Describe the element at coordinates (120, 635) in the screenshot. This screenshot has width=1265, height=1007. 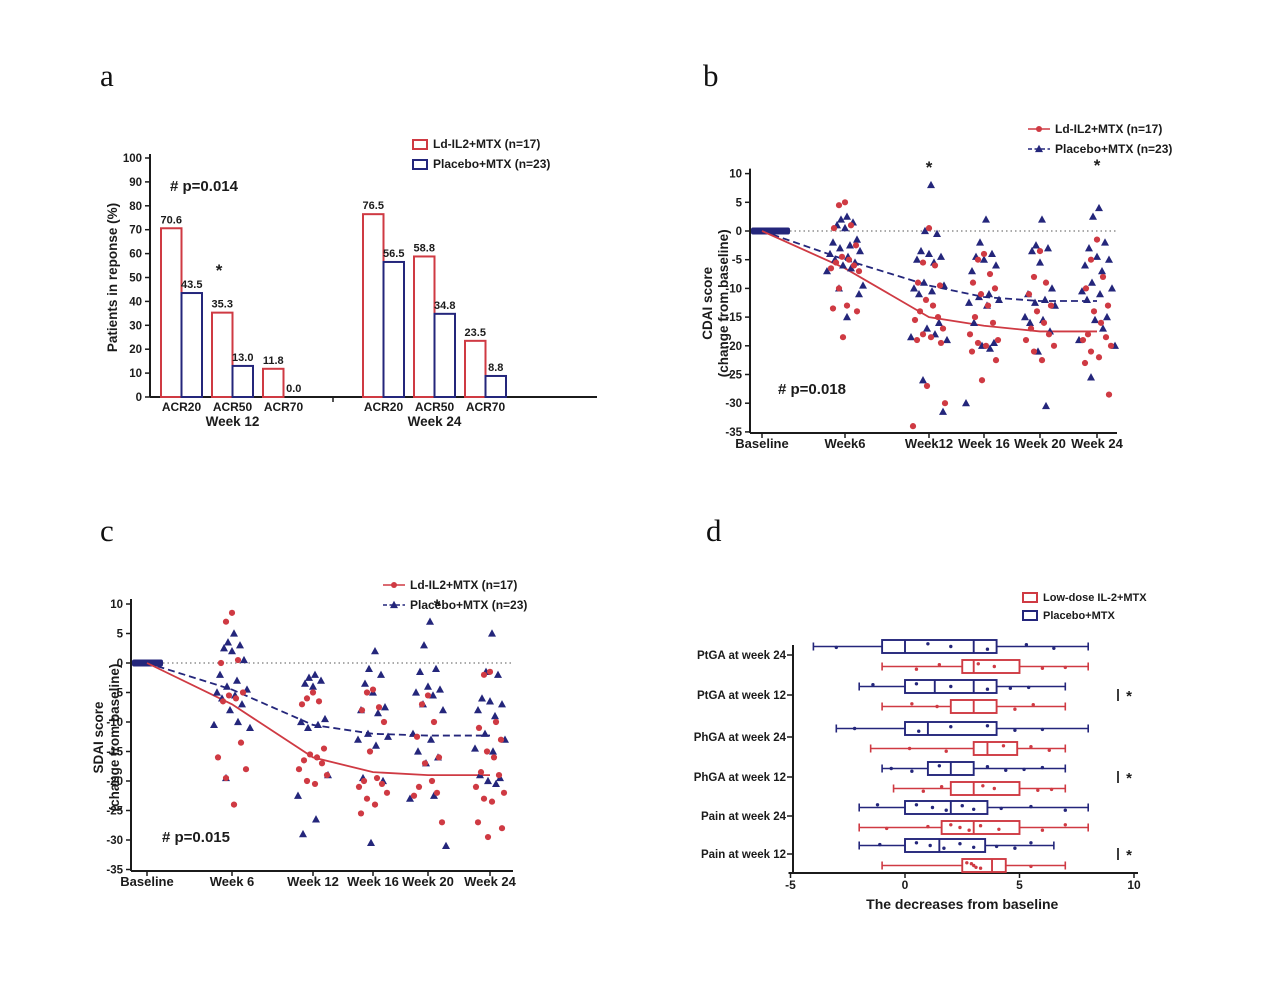
I see `y-tick-label: 5` at that location.